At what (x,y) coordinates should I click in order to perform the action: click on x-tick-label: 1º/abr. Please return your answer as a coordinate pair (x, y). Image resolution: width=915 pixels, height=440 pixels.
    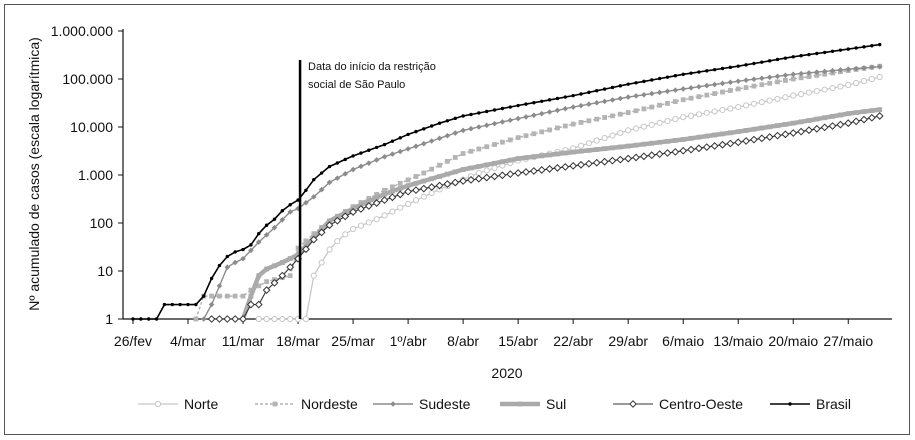
    Looking at the image, I should click on (408, 341).